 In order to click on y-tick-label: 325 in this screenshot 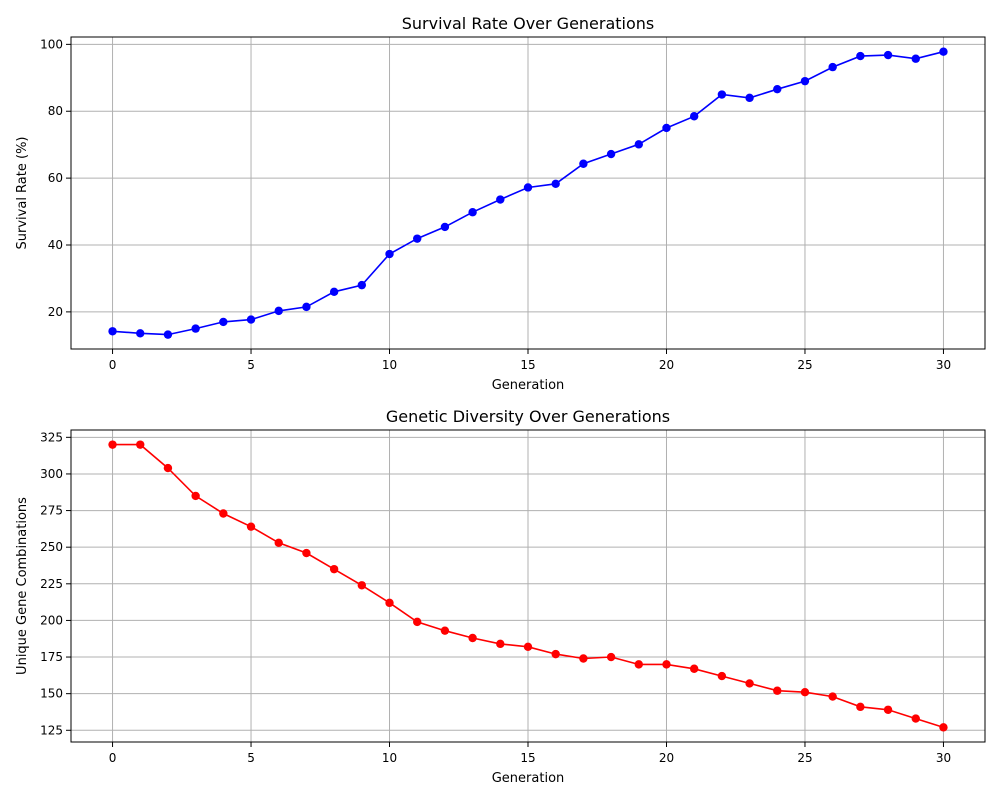, I will do `click(51, 437)`.